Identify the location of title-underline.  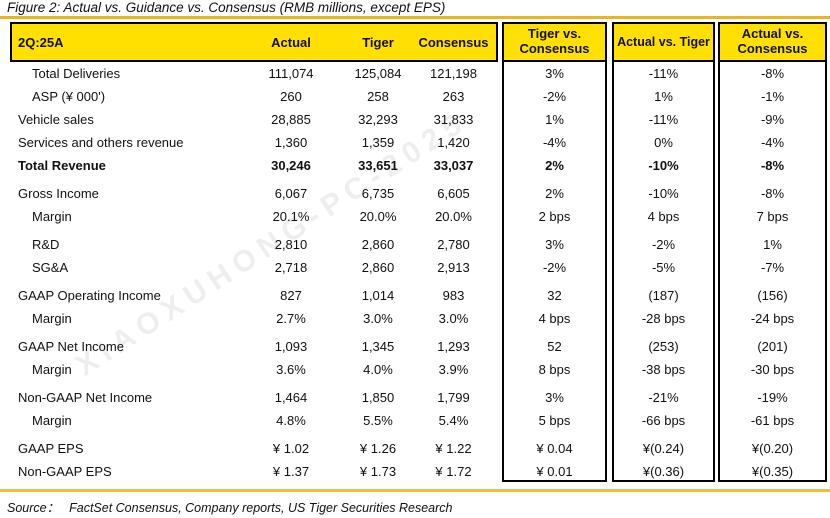
(415, 17).